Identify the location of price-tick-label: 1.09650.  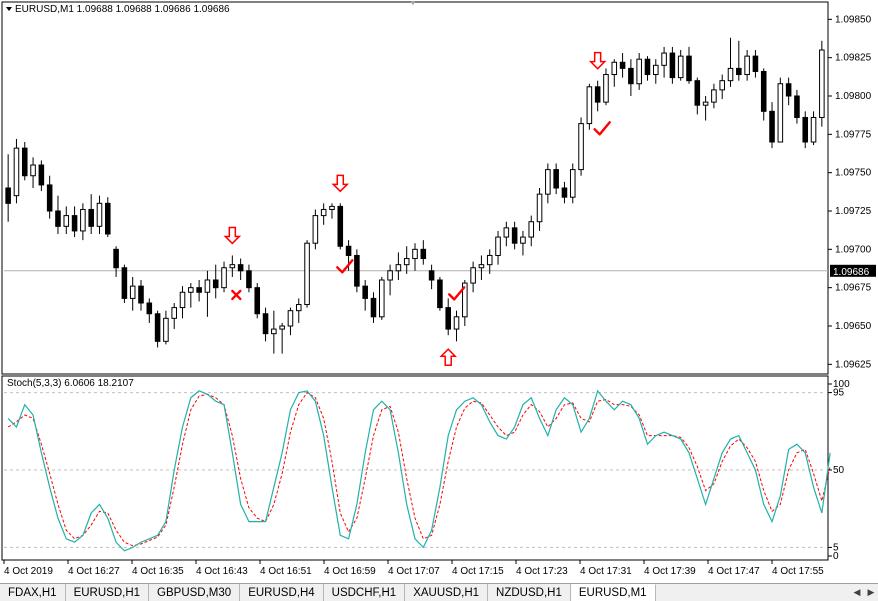
(853, 326).